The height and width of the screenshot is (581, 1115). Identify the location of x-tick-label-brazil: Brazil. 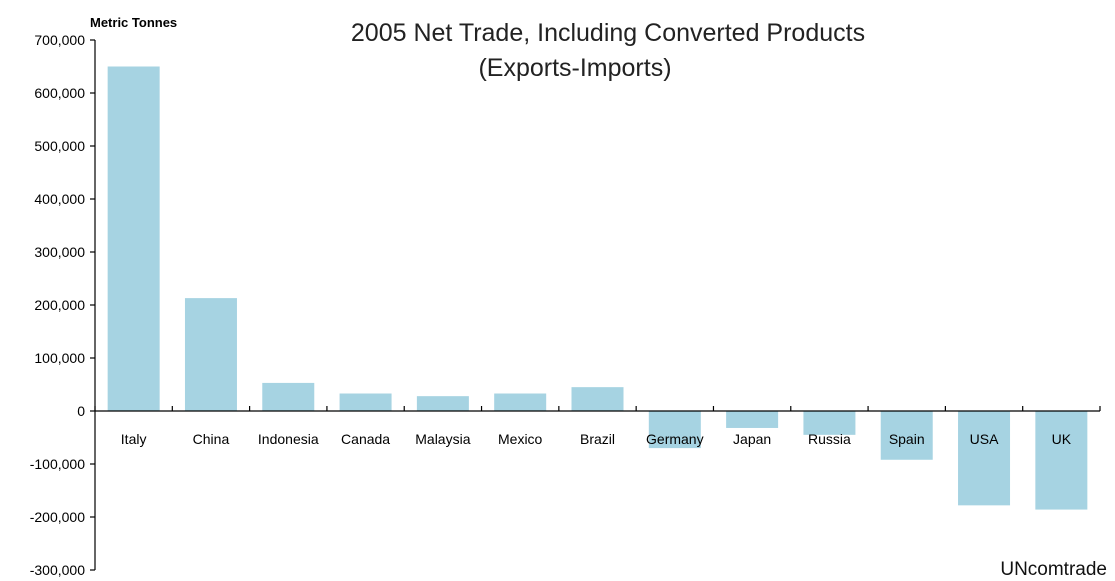
(597, 439).